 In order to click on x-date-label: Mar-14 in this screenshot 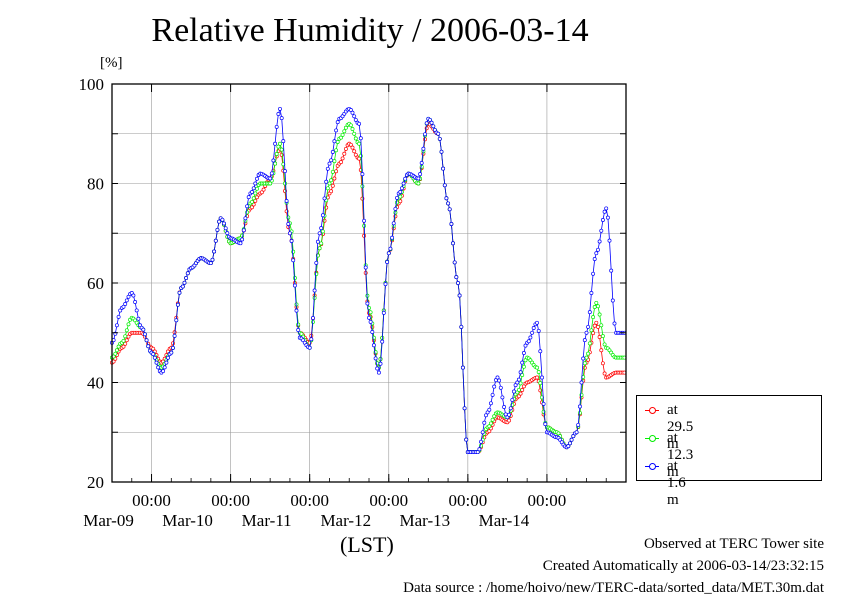, I will do `click(504, 520)`.